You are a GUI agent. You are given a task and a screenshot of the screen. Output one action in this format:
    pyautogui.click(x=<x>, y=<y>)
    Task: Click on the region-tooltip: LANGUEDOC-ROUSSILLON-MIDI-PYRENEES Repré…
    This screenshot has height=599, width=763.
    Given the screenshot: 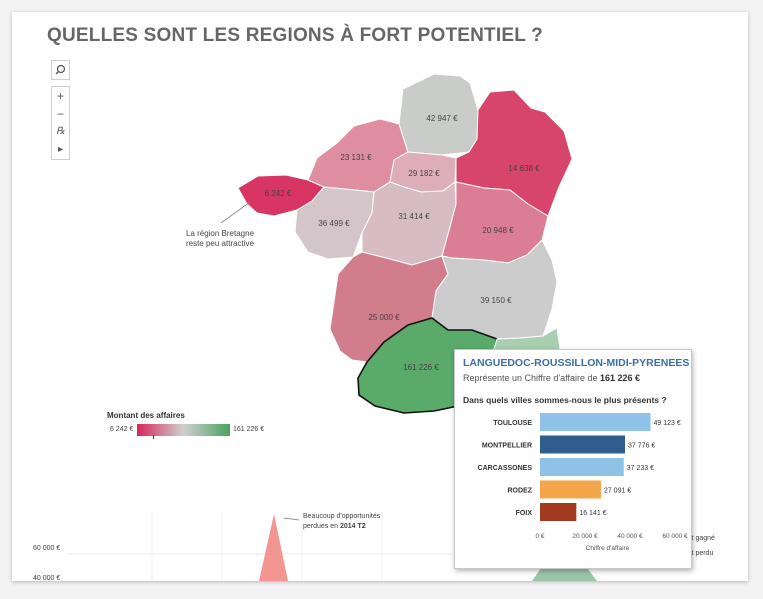 What is the action you would take?
    pyautogui.click(x=573, y=459)
    